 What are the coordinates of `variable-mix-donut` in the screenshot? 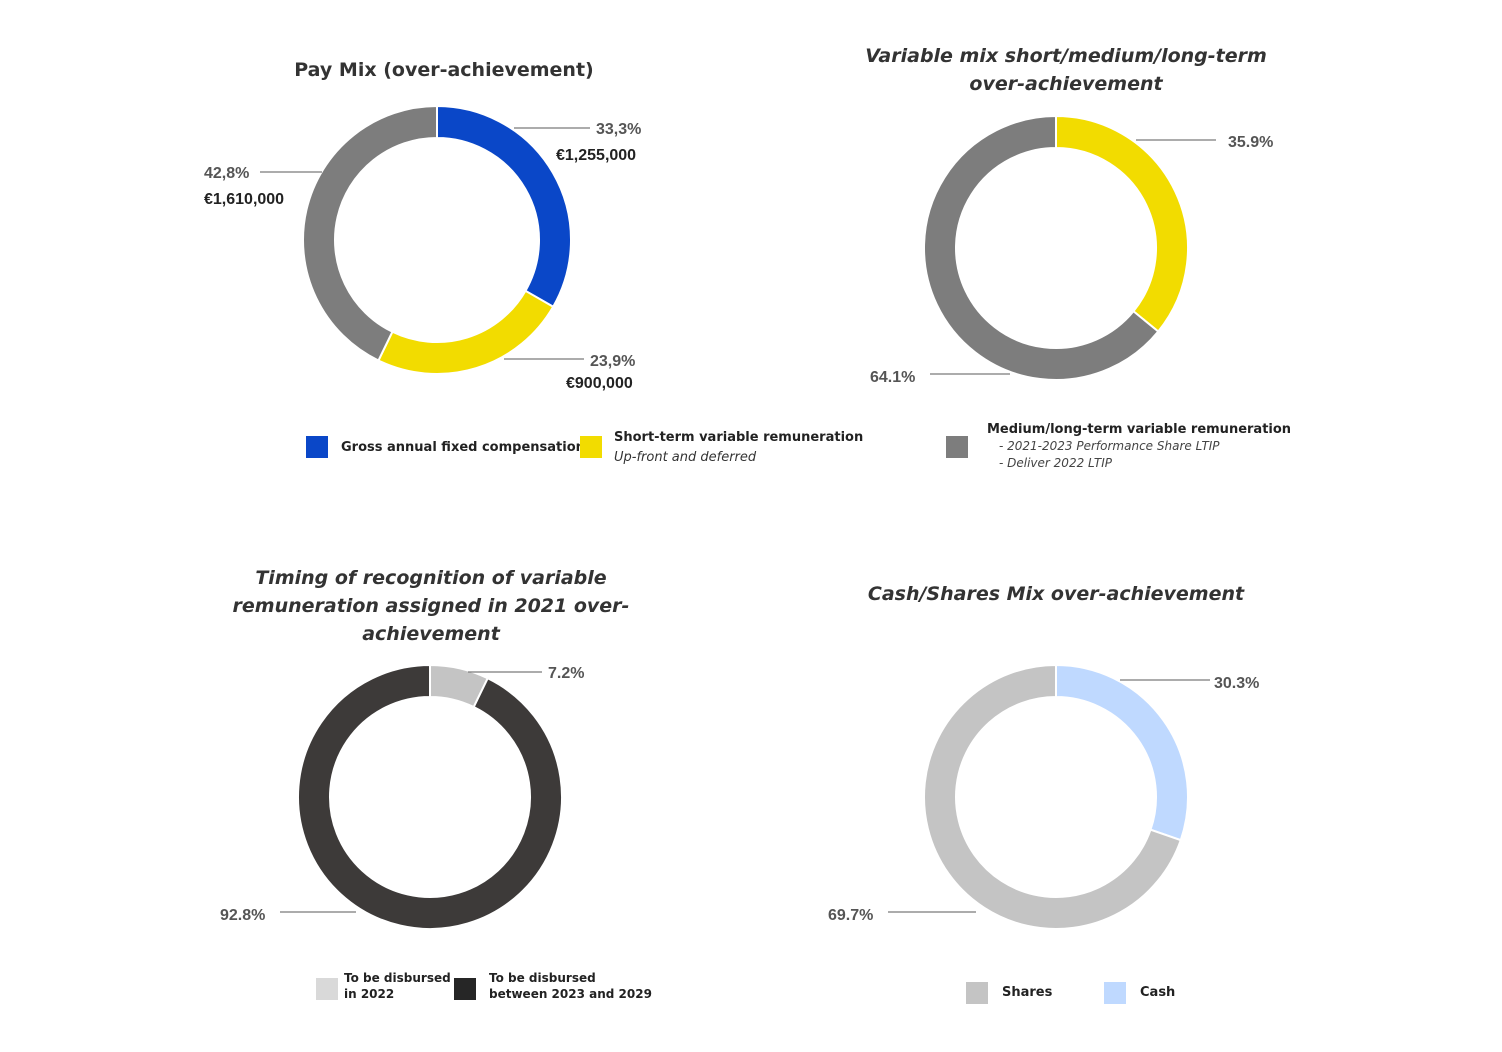 It's located at (1056, 247).